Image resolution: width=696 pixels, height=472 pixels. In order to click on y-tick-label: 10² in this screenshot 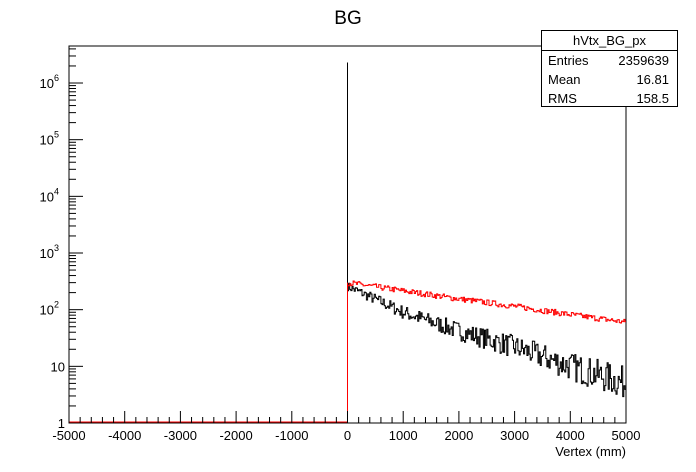, I will do `click(49, 309)`.